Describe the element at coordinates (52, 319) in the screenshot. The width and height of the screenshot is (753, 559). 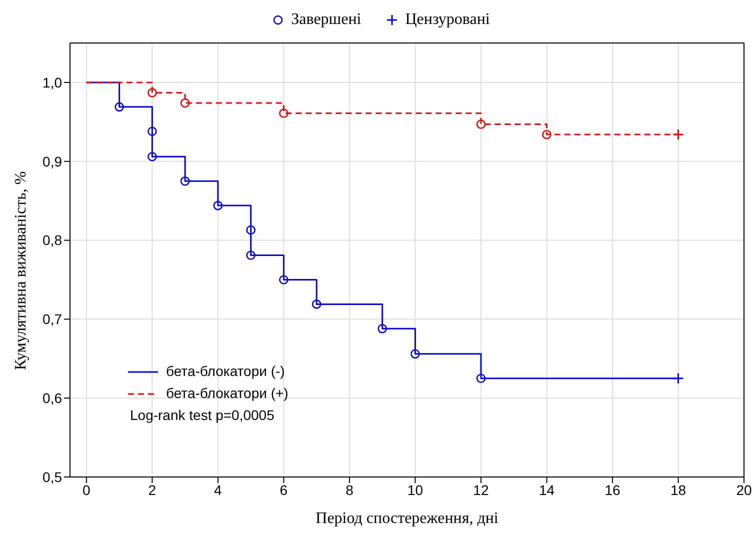
I see `y-tick-label: 0,7` at that location.